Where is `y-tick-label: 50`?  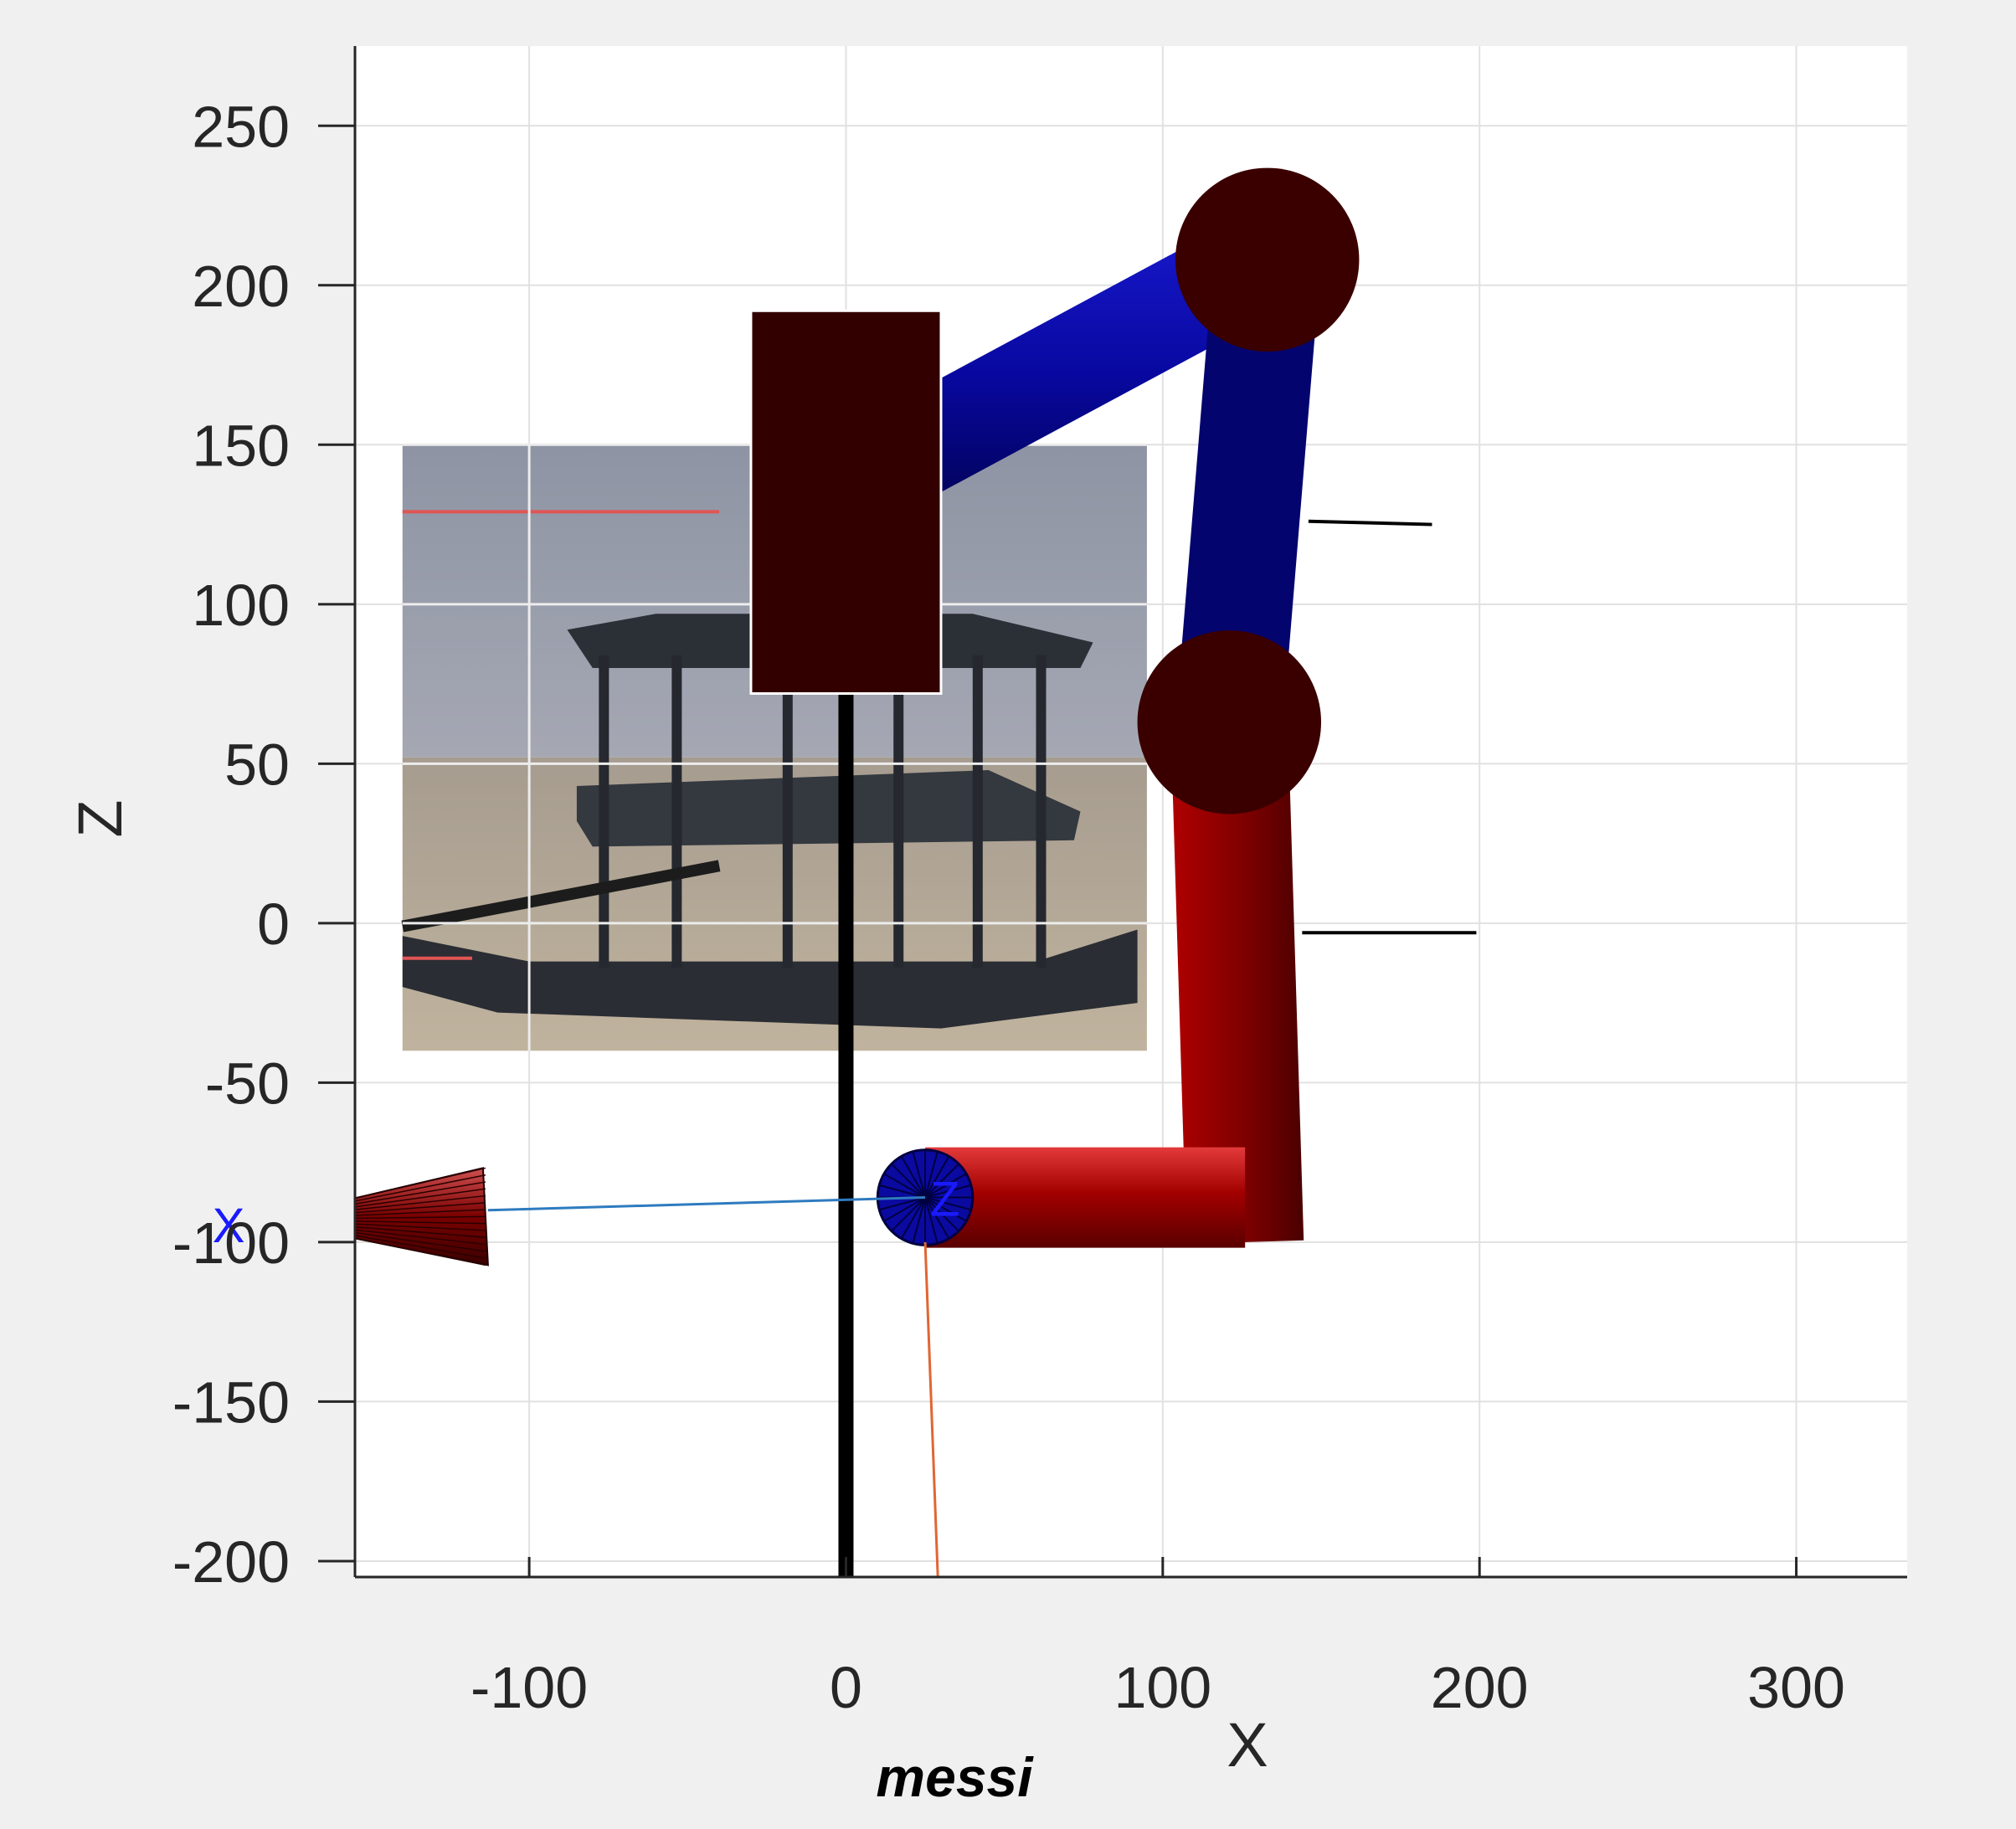 y-tick-label: 50 is located at coordinates (257, 764).